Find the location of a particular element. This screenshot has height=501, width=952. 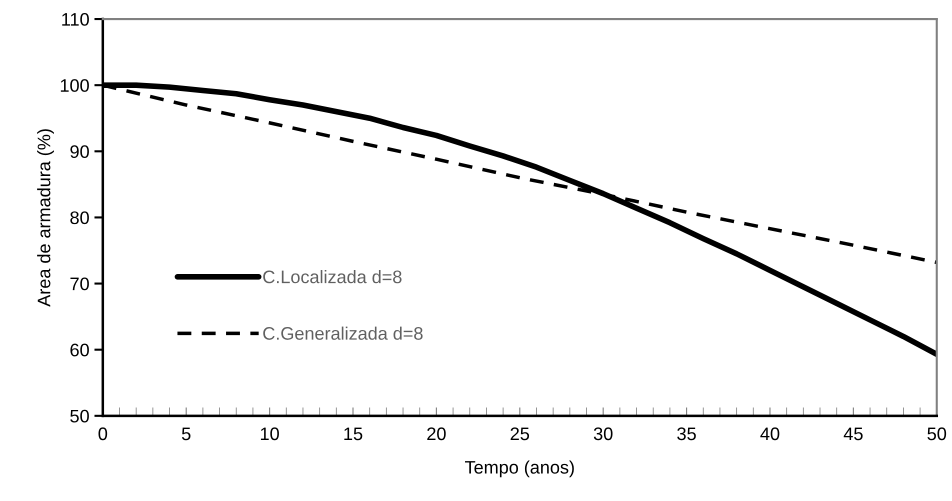

y-tick-label: 80 is located at coordinates (79, 217).